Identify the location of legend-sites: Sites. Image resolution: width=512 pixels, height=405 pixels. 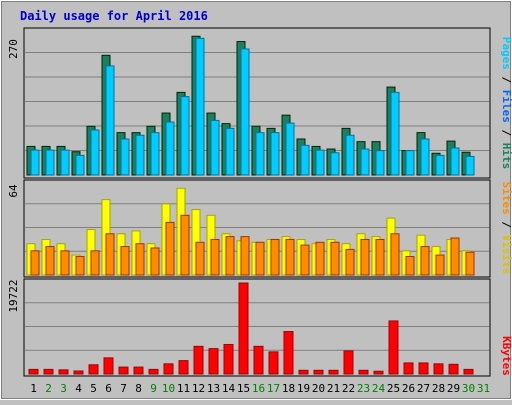
(506, 198).